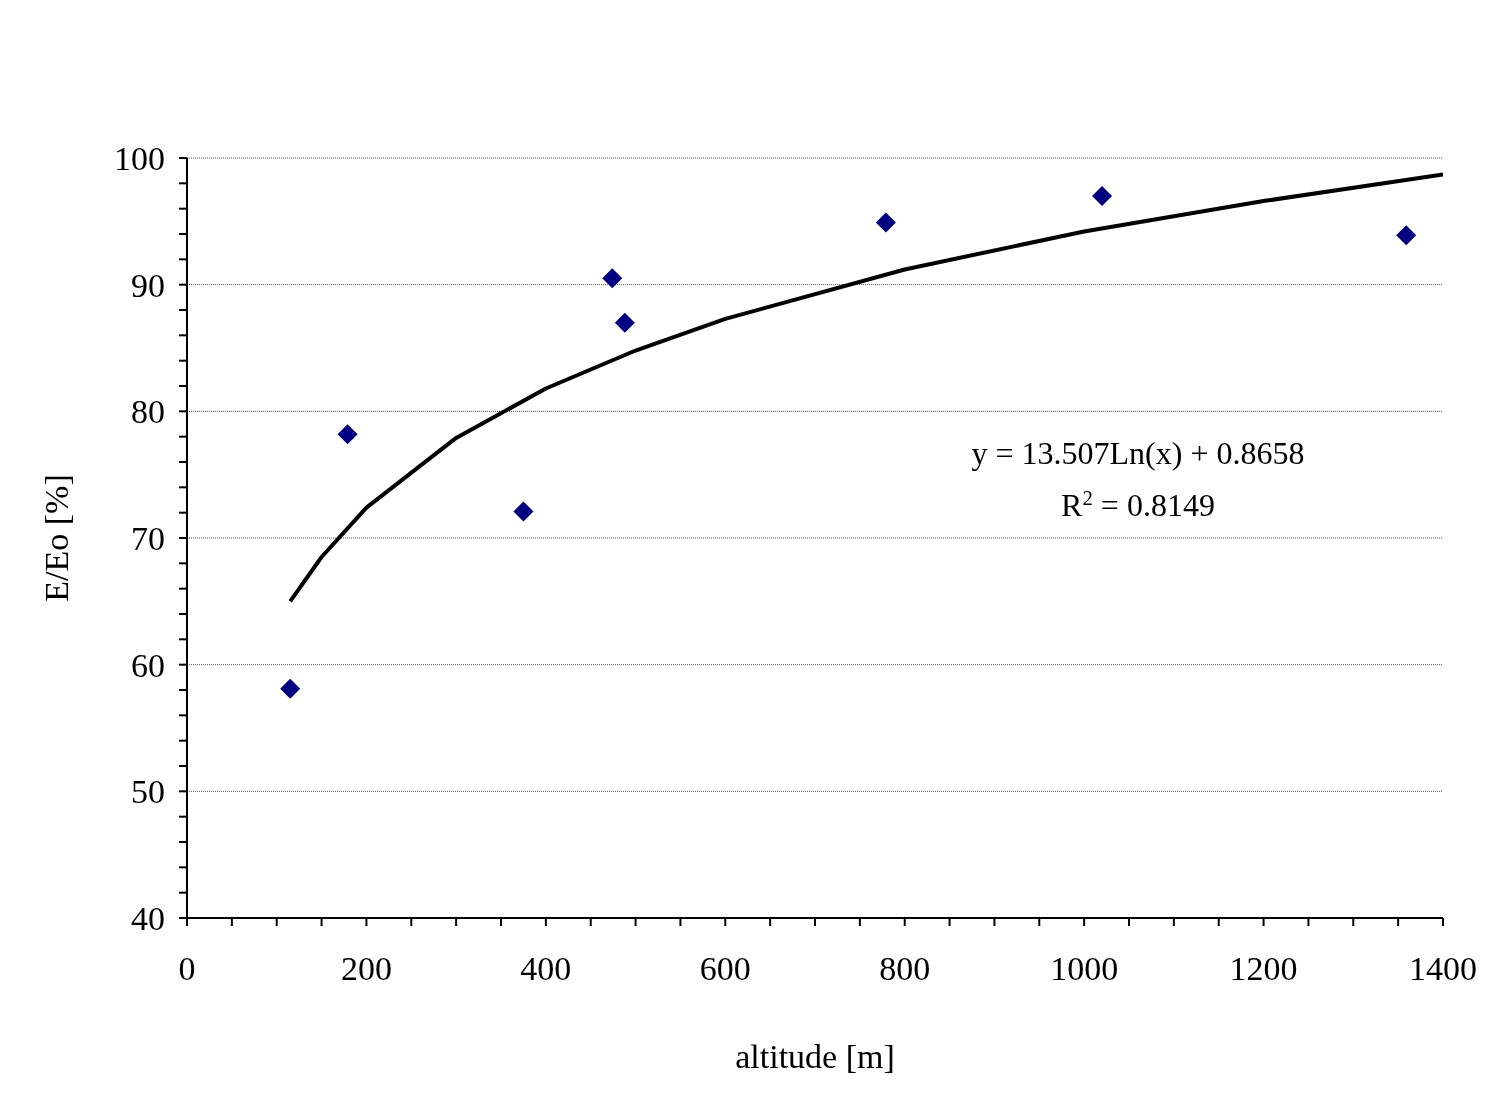 The image size is (1509, 1111). What do you see at coordinates (1263, 969) in the screenshot?
I see `x-tick-label: 1200` at bounding box center [1263, 969].